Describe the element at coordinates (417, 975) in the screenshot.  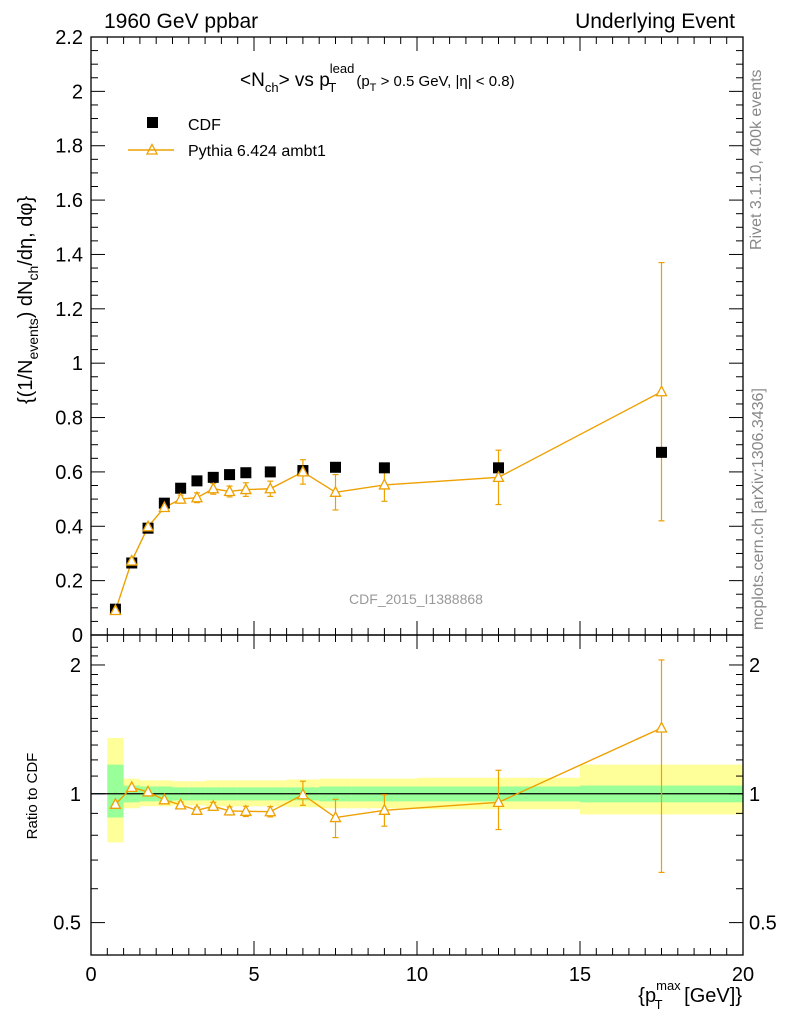
I see `x-tick-label: 10` at that location.